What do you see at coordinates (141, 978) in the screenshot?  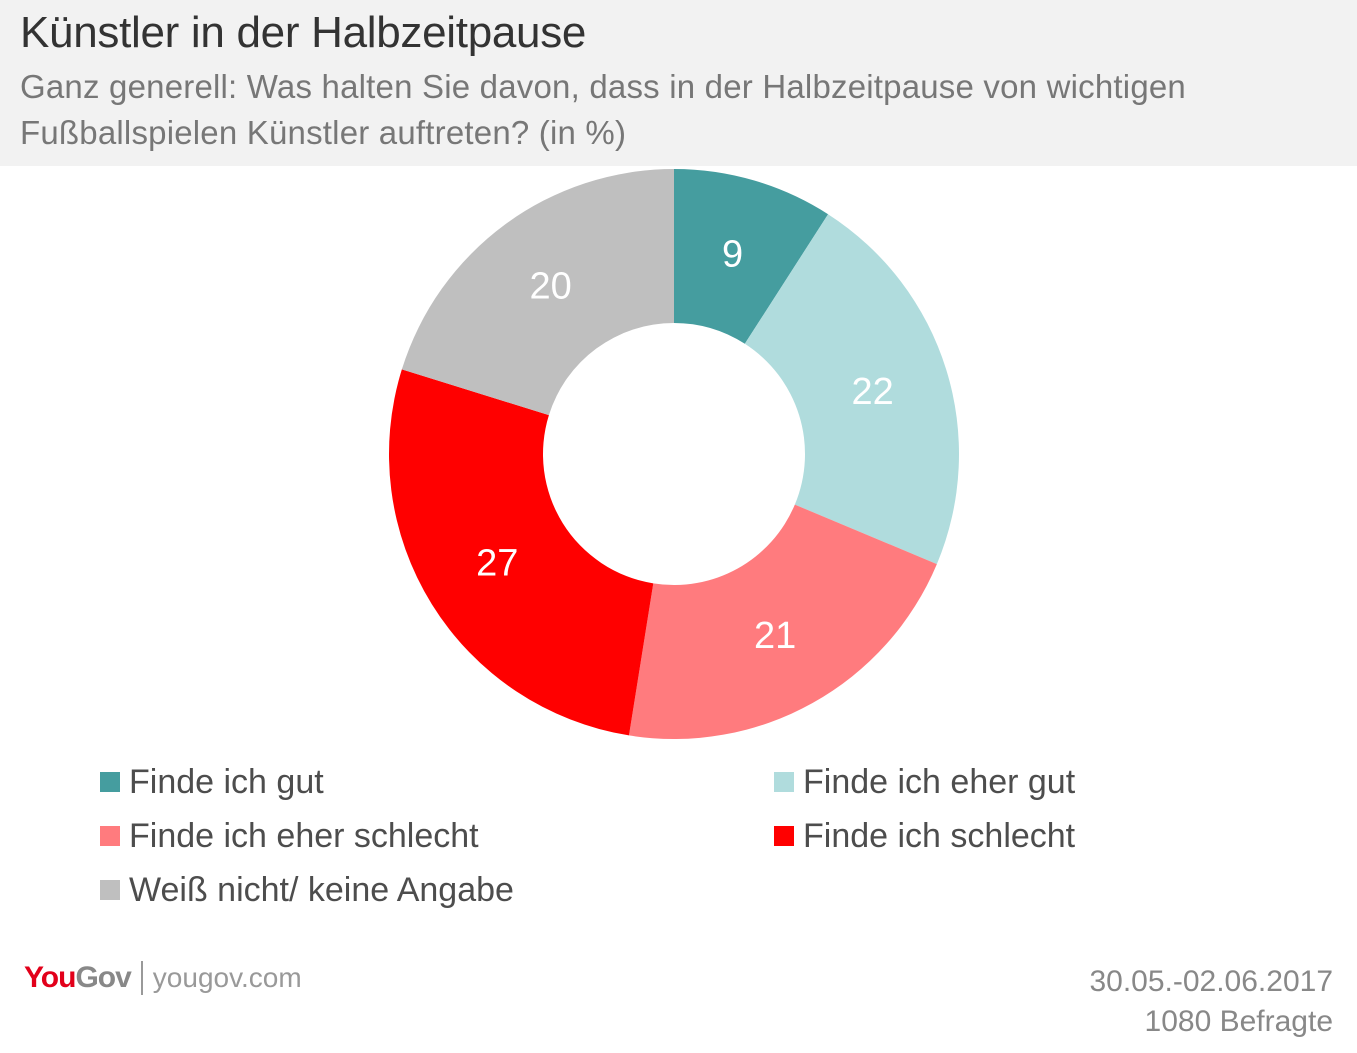 I see `logo-divider` at bounding box center [141, 978].